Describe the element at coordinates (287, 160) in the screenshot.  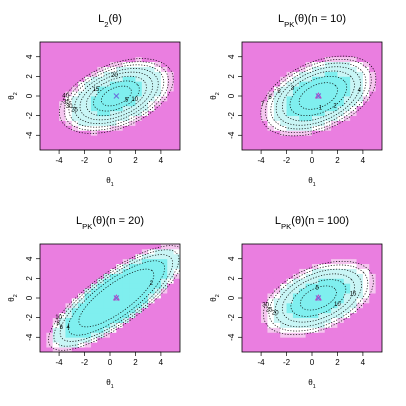
I see `x-tick-label: -2` at that location.